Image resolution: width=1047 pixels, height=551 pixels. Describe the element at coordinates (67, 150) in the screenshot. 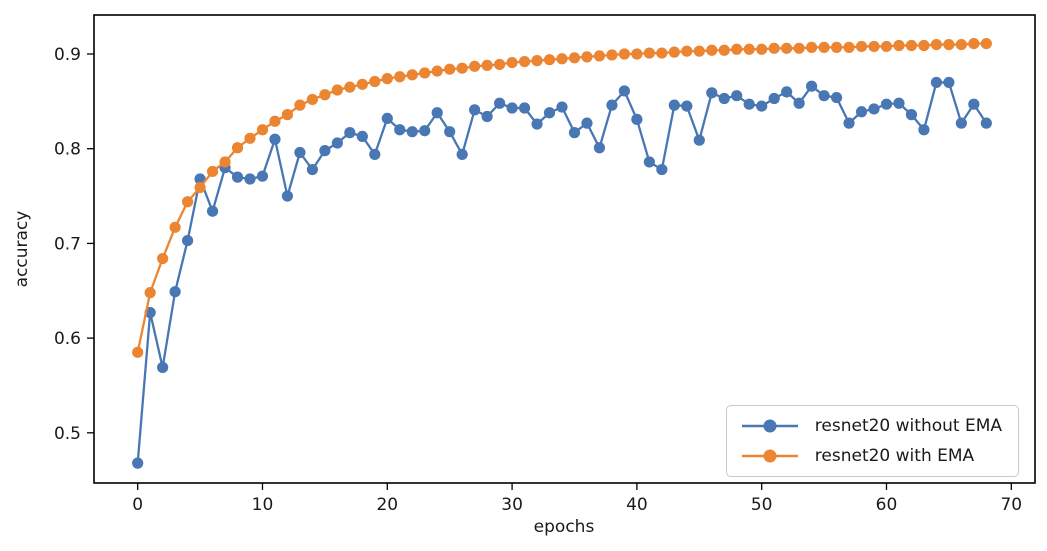

I see `y-tick-label: 0.8` at that location.